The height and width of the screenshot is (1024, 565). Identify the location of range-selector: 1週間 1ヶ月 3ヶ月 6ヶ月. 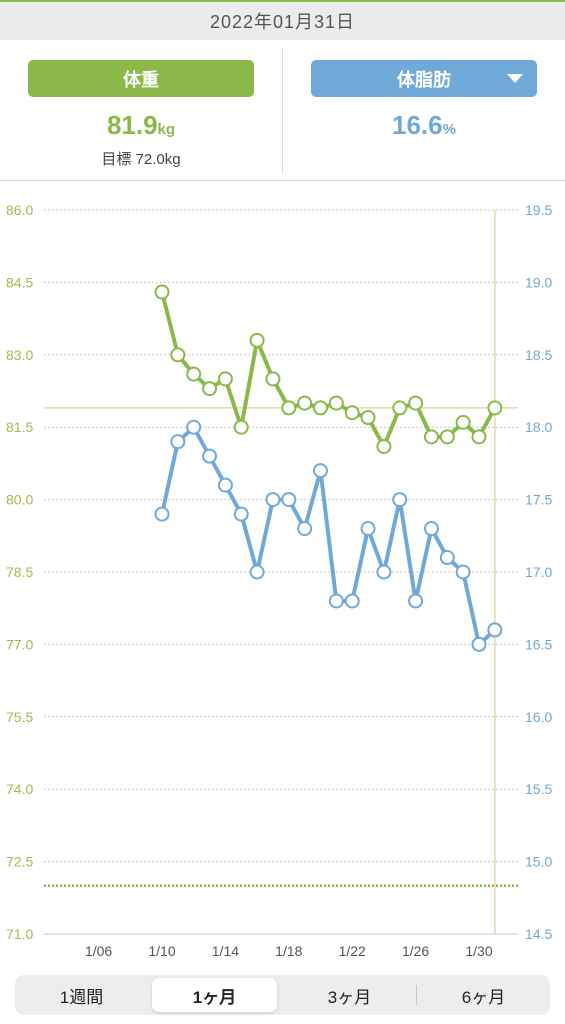
(282, 995).